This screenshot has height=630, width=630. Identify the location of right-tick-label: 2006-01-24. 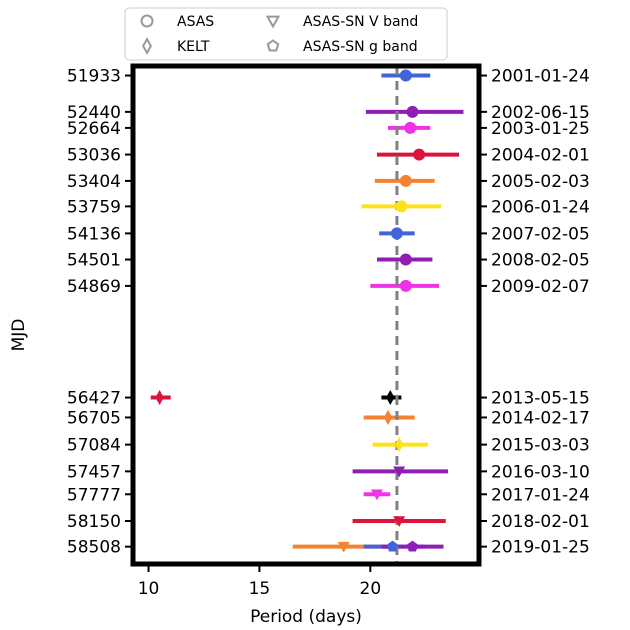
(540, 207).